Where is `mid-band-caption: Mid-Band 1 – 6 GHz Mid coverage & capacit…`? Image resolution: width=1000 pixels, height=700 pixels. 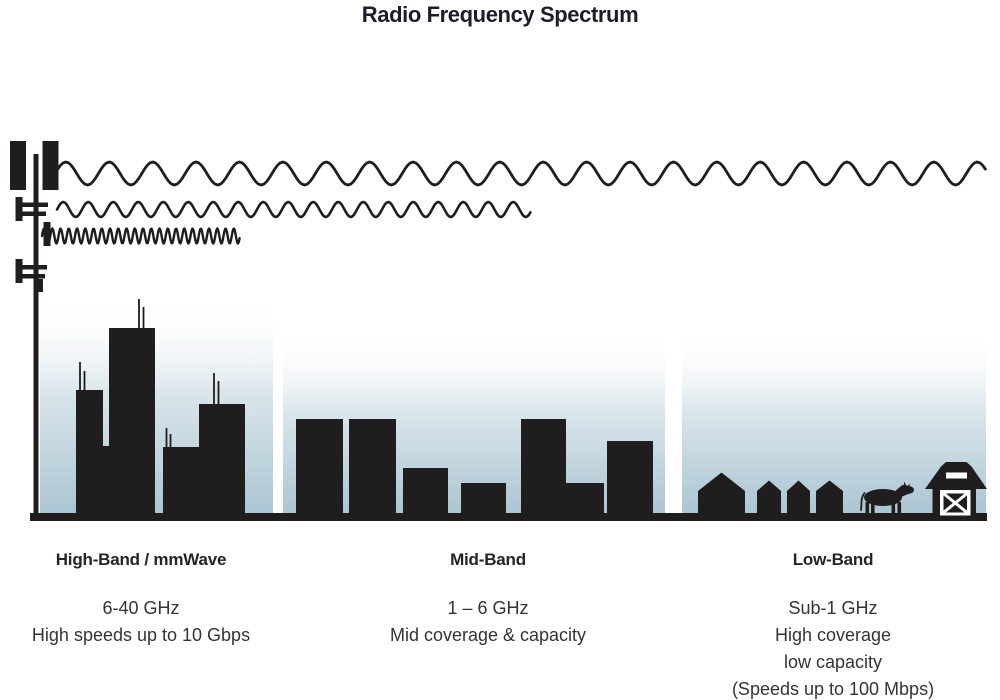
mid-band-caption: Mid-Band 1 – 6 GHz Mid coverage & capacit… is located at coordinates (488, 599).